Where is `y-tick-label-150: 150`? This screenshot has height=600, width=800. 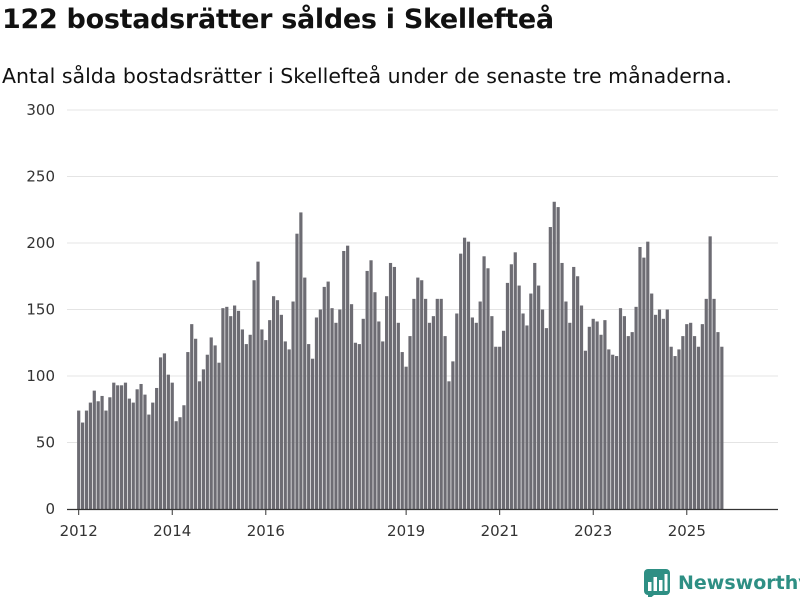 y-tick-label-150: 150 is located at coordinates (40, 310).